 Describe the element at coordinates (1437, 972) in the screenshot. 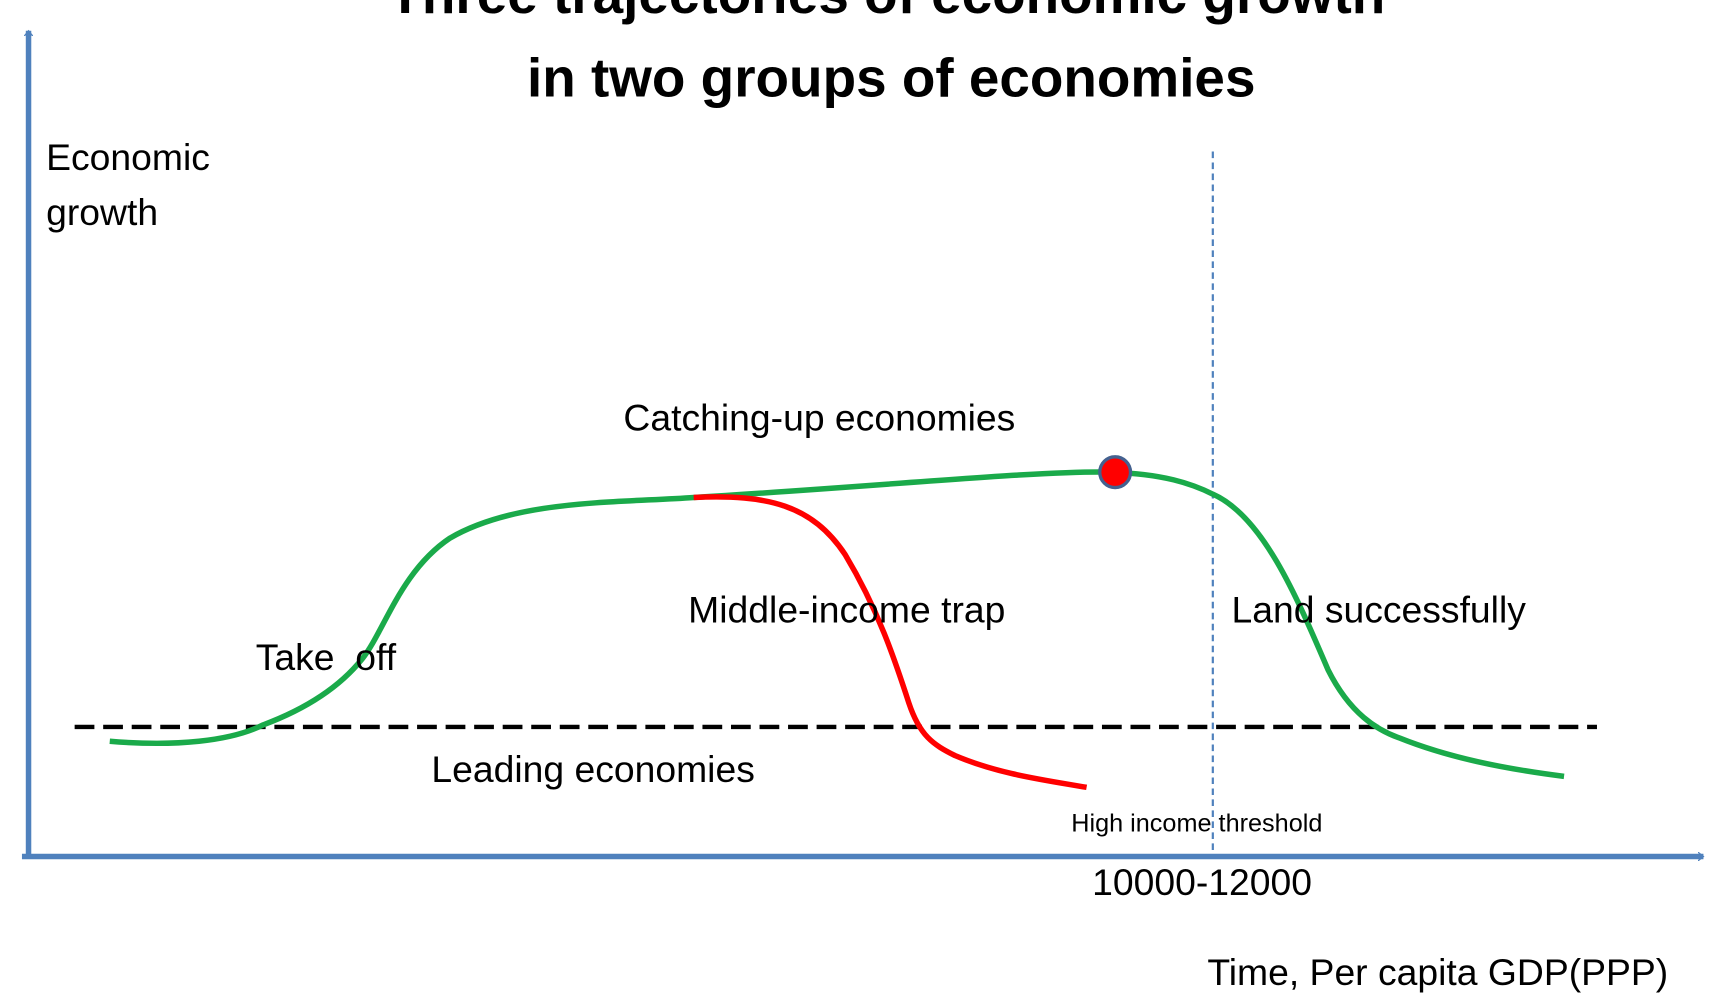

I see `x-axis-label: Time, Per capita GDP(PPP)` at that location.